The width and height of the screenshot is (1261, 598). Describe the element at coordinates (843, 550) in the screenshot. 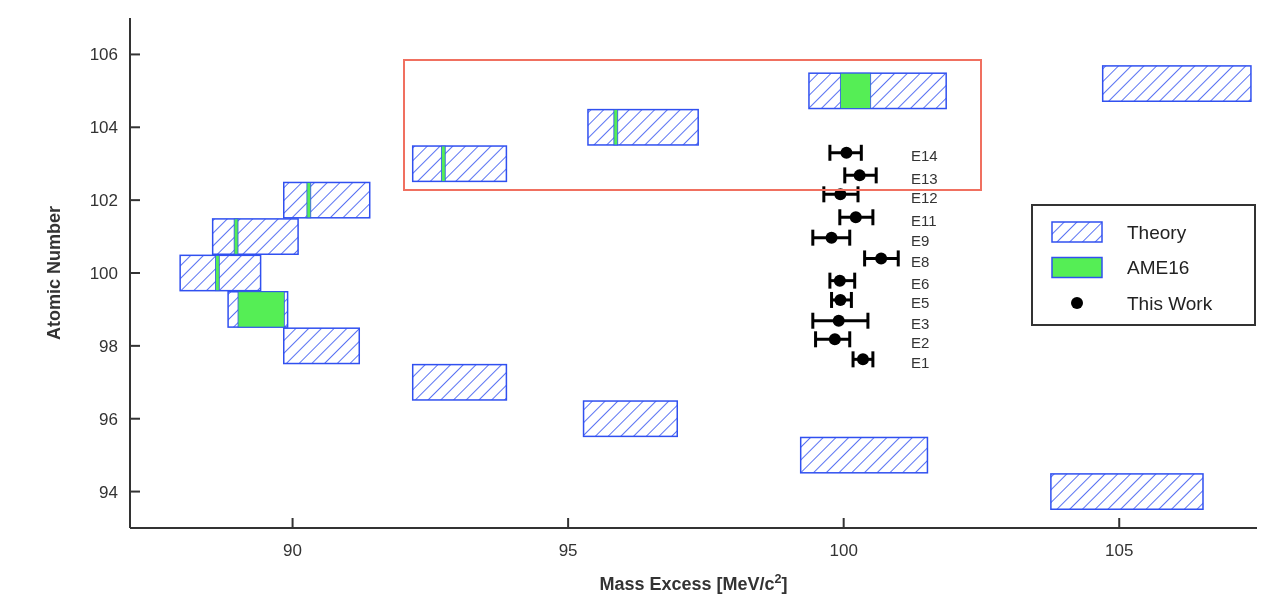

I see `x-tick-label: 100` at that location.